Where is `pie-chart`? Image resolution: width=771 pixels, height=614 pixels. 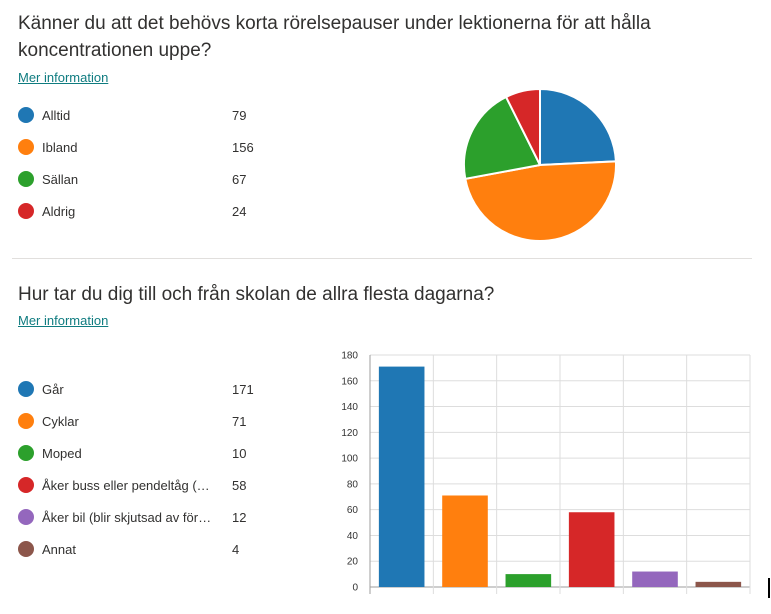
pie-chart is located at coordinates (540, 164).